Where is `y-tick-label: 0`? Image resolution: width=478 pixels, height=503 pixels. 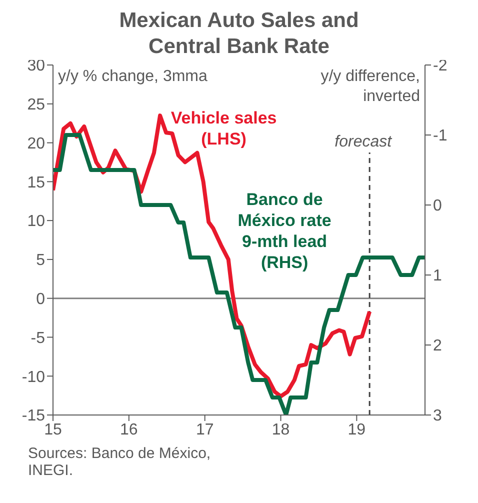 y-tick-label: 0 is located at coordinates (41, 299).